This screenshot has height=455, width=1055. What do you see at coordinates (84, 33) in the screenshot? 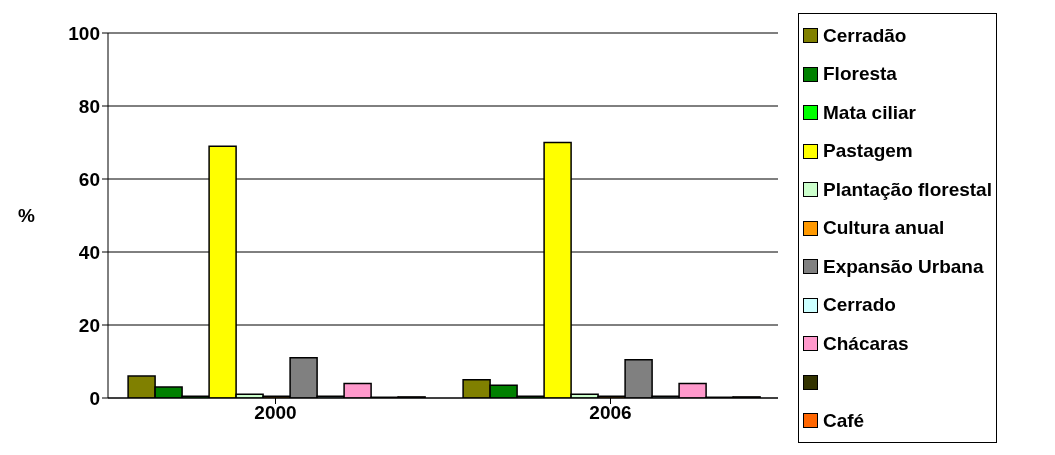
I see `y-tick-label: 100` at bounding box center [84, 33].